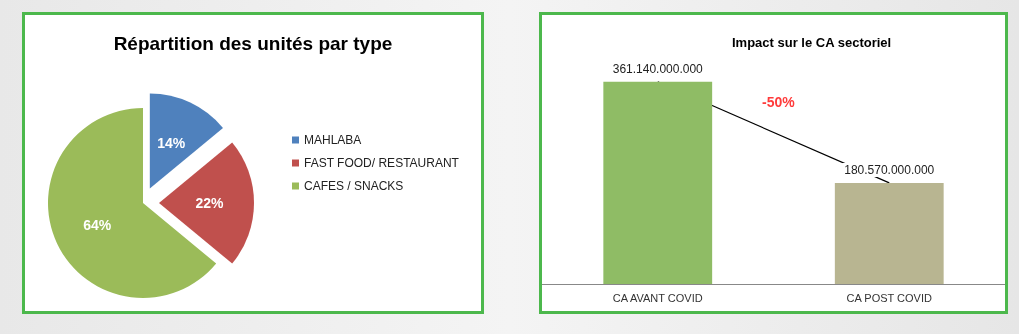 This screenshot has height=334, width=1019. Describe the element at coordinates (382, 163) in the screenshot. I see `legend-label: FAST FOOD/ RESTAURANT` at that location.